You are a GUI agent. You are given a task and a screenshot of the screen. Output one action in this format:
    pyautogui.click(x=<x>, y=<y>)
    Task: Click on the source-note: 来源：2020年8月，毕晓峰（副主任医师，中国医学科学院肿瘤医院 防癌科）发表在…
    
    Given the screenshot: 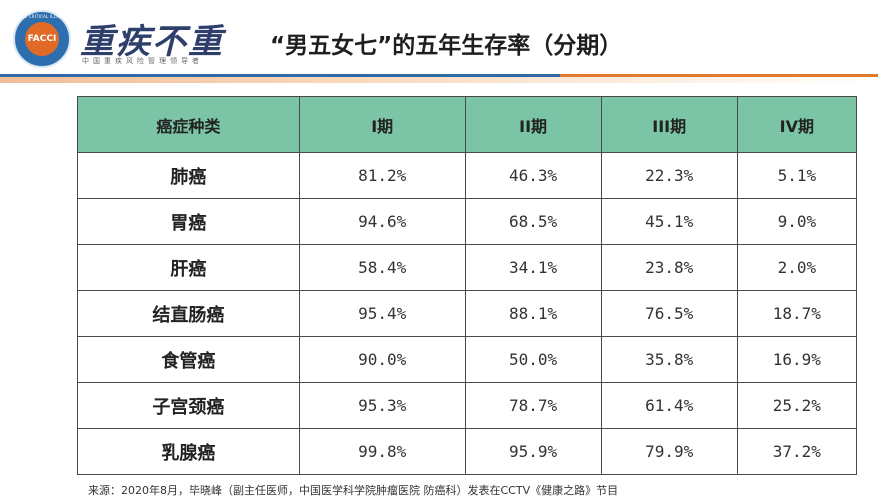 What is the action you would take?
    pyautogui.click(x=353, y=490)
    